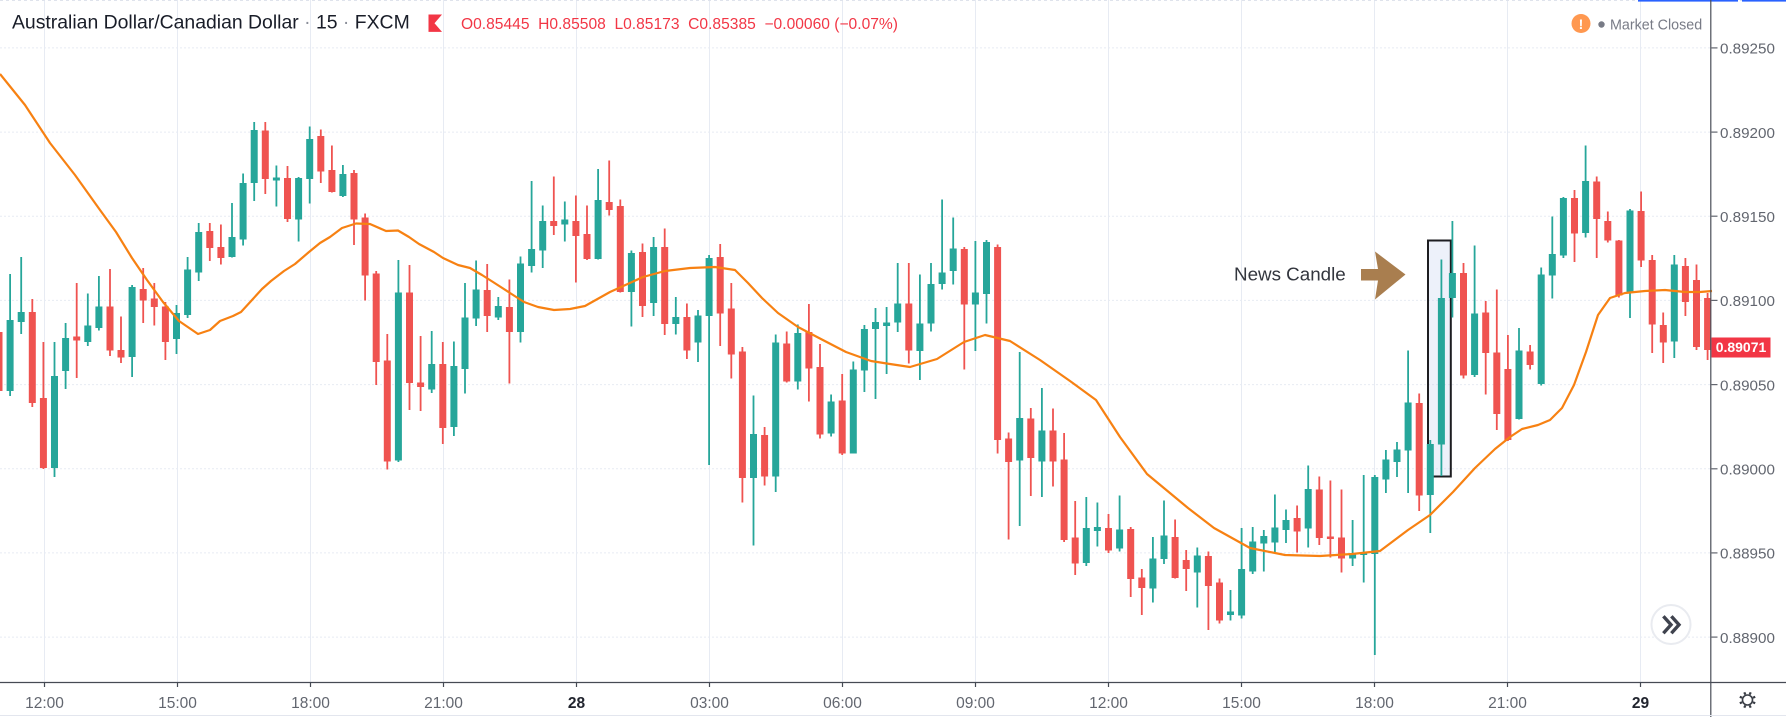 Image resolution: width=1786 pixels, height=722 pixels. What do you see at coordinates (1747, 470) in the screenshot?
I see `svg-text: 0.89000` at bounding box center [1747, 470].